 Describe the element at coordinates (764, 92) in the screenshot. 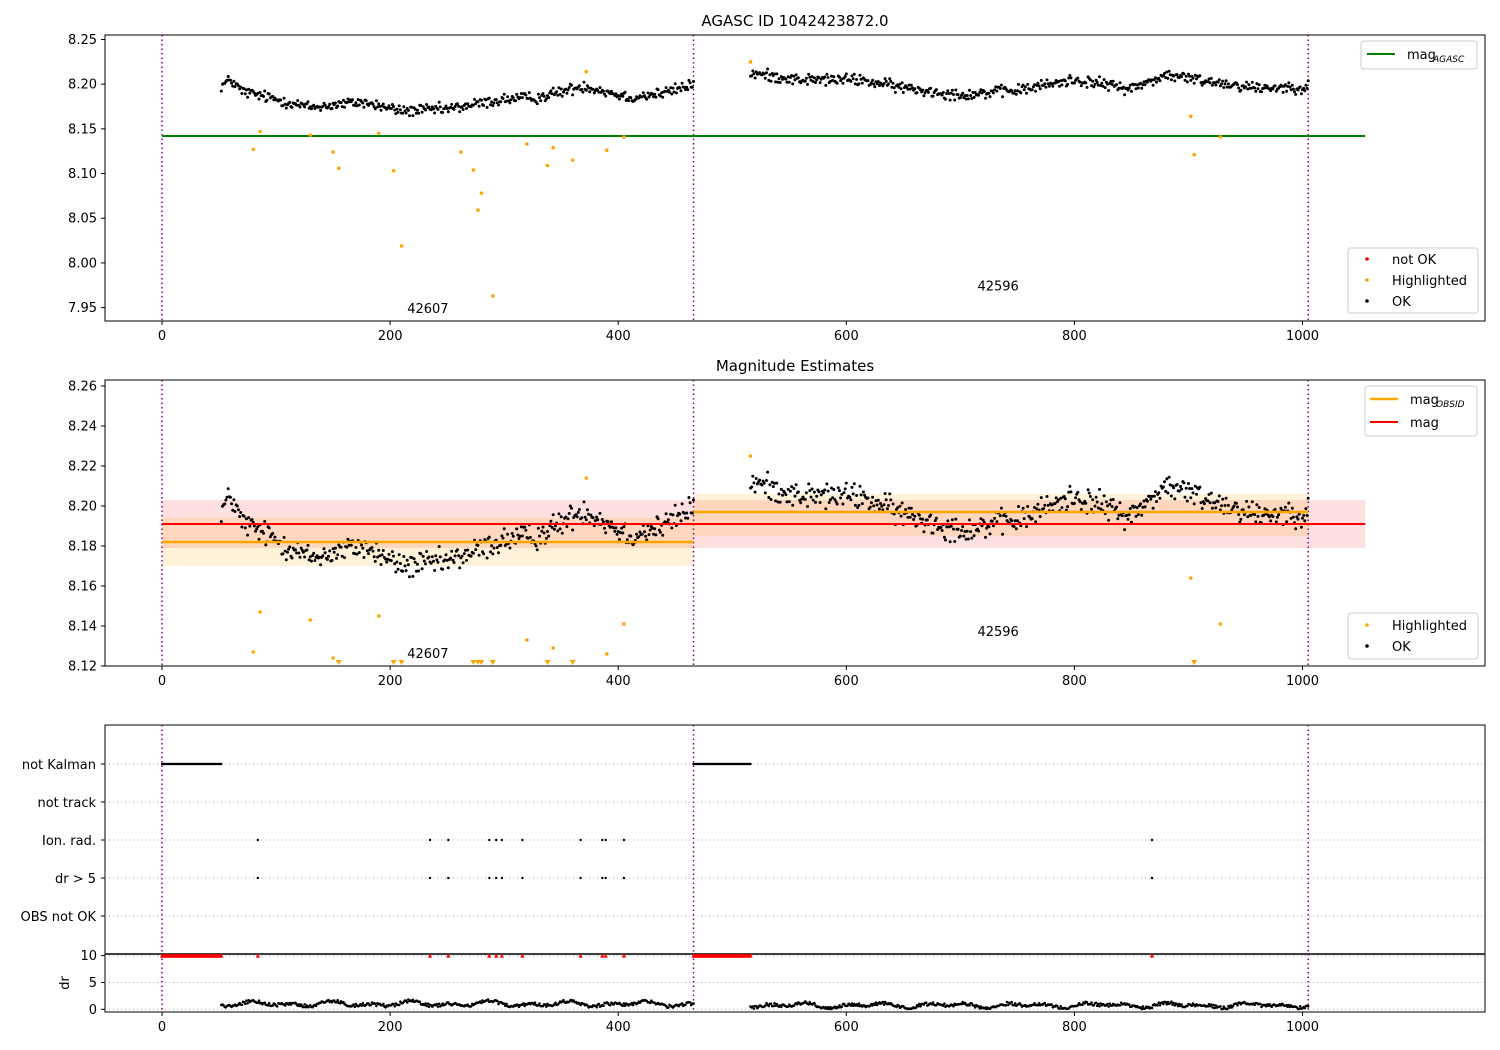

I see `ok-points` at that location.